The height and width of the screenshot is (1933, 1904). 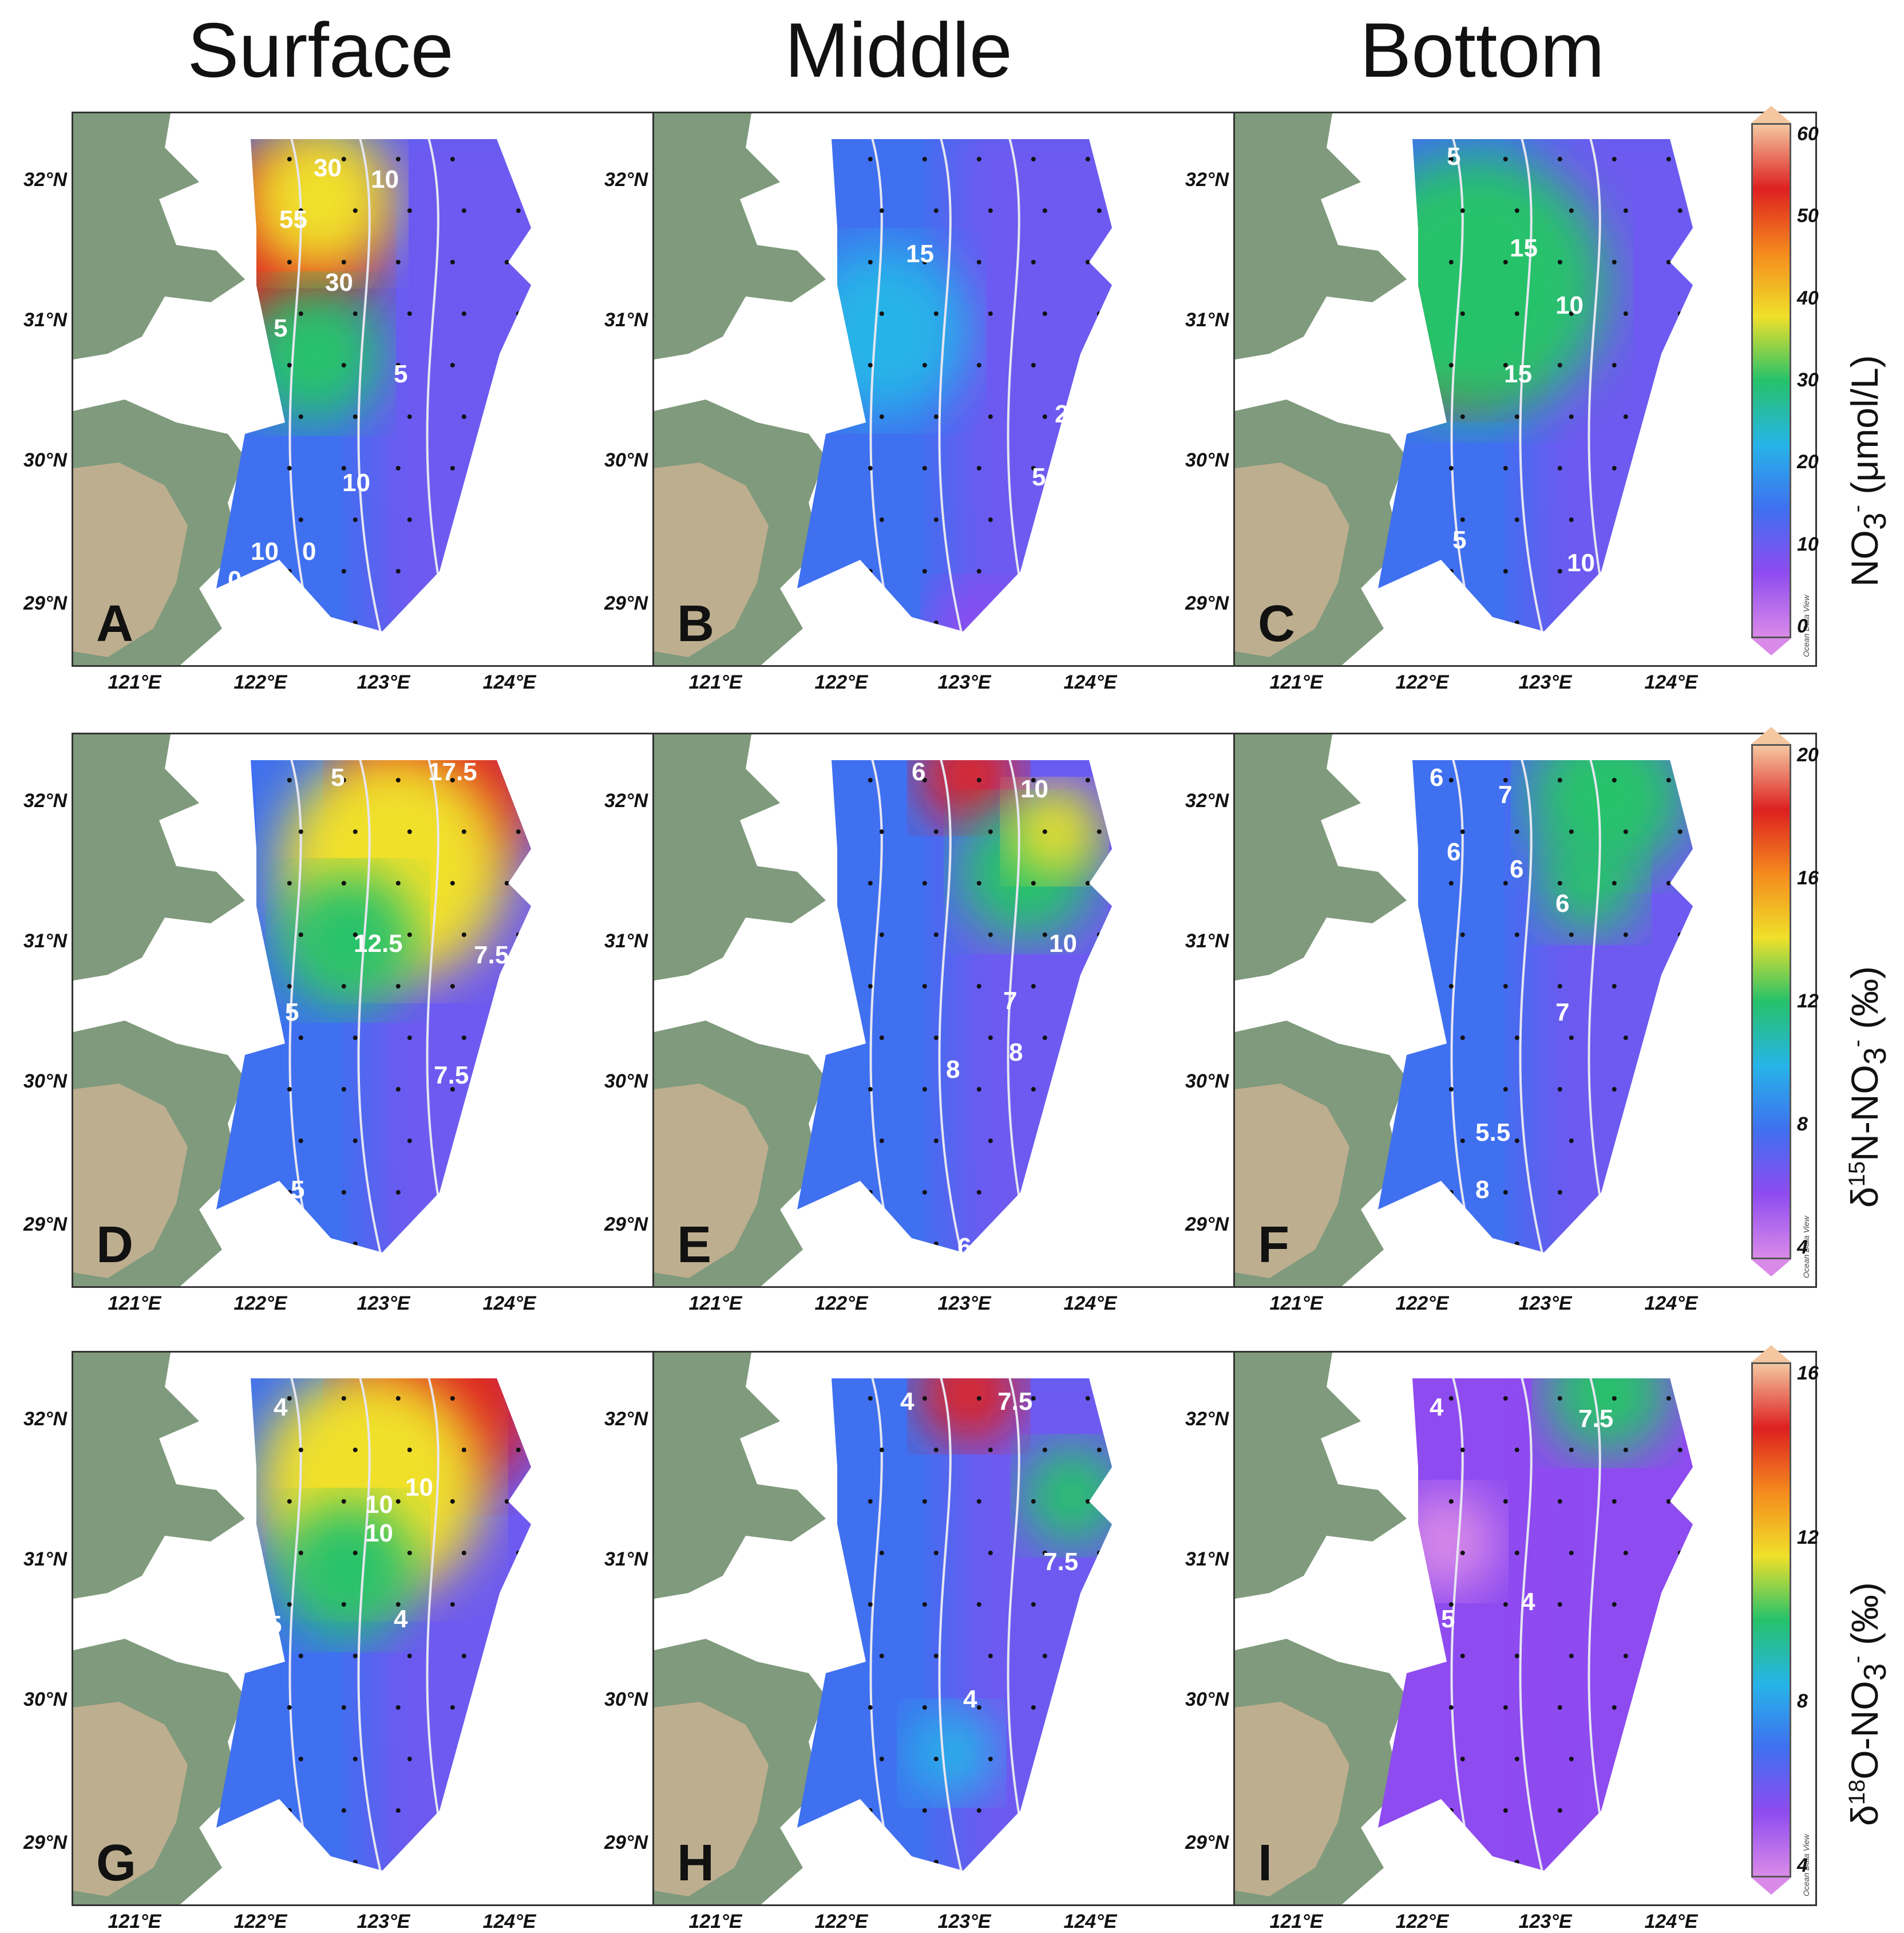 I want to click on map-panel-i: 4 7.5 5 4 I Ocean Data View, so click(x=1525, y=1628).